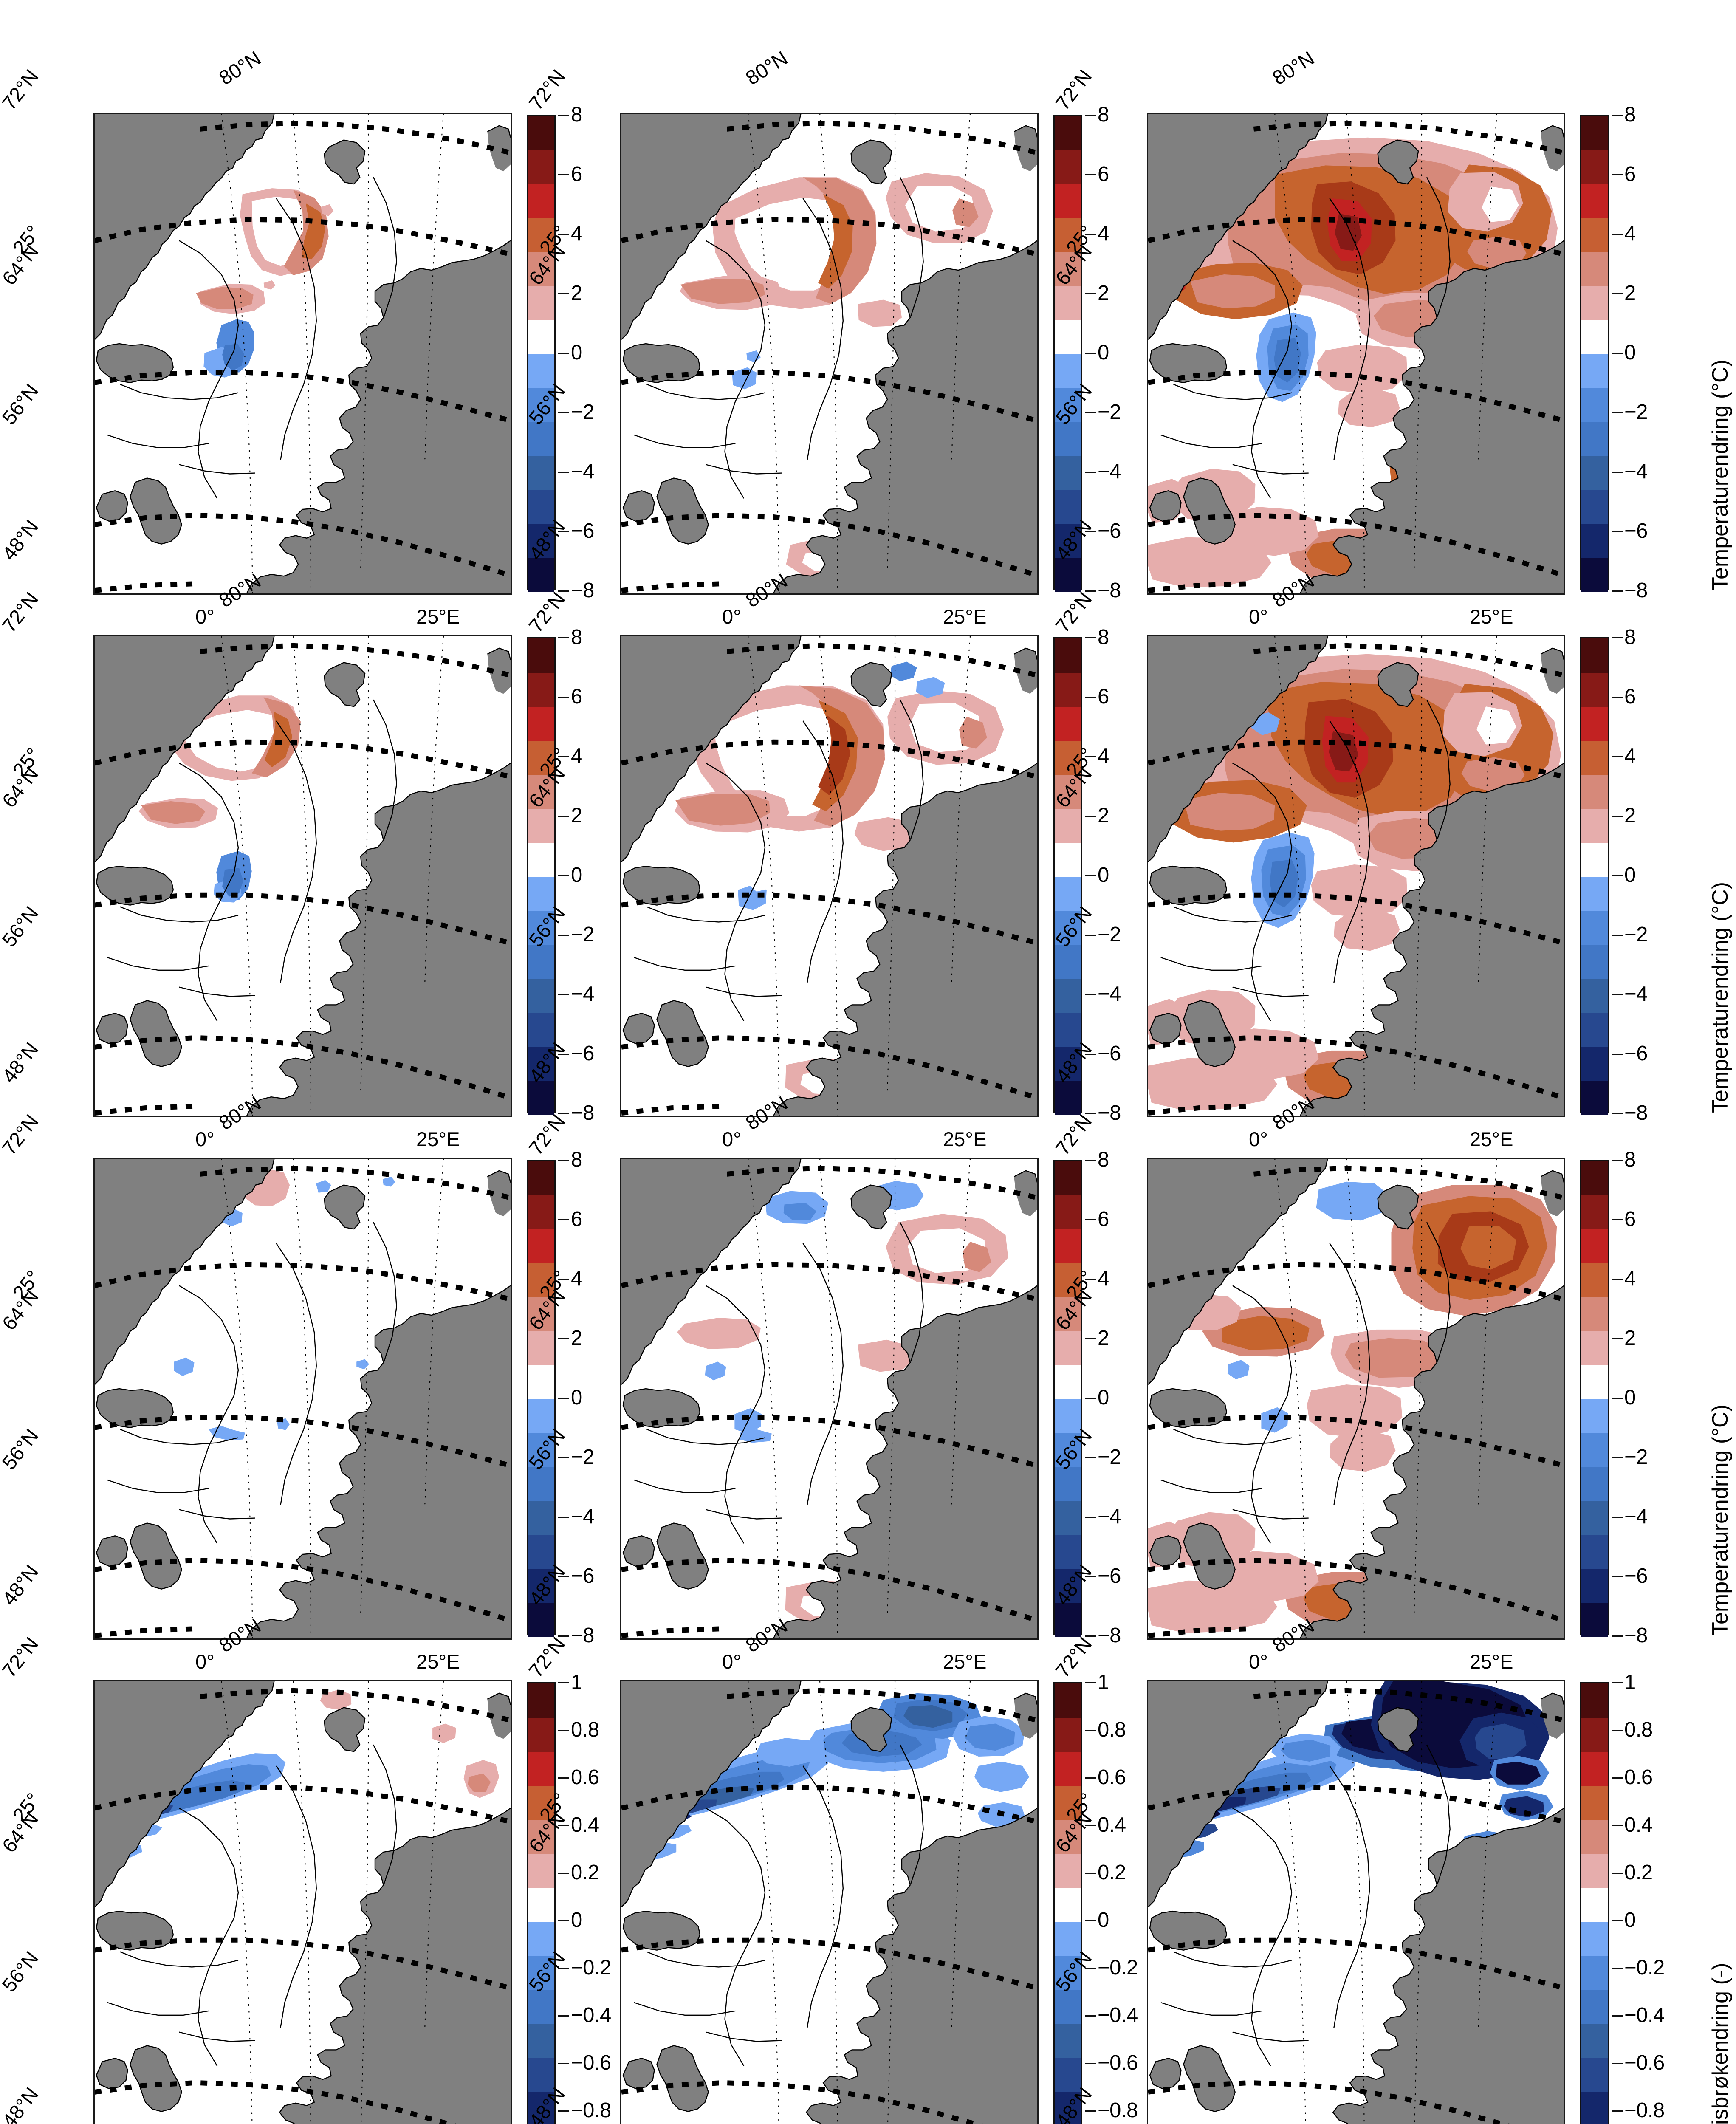  Describe the element at coordinates (438, 1139) in the screenshot. I see `longitude-label: 25°E` at that location.